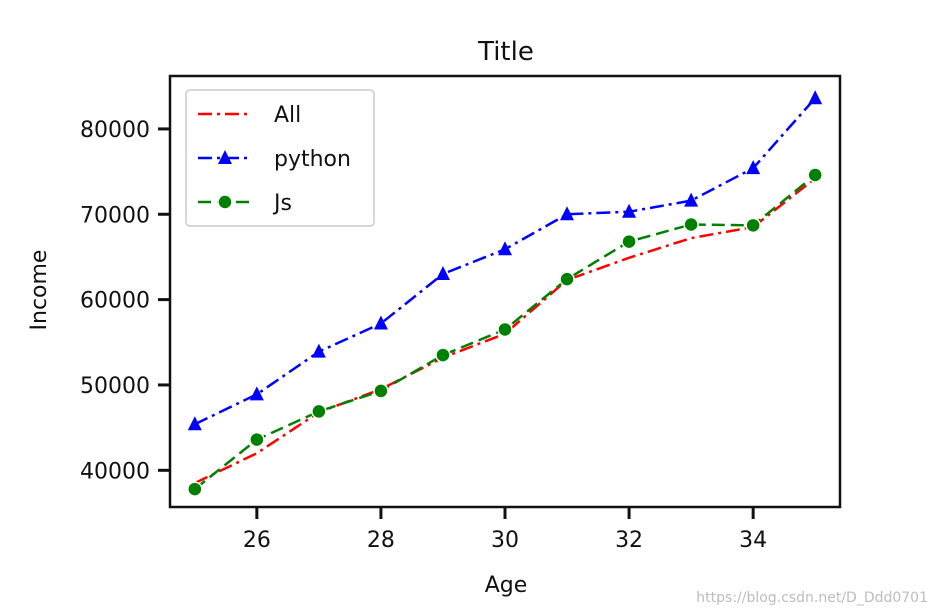 The height and width of the screenshot is (614, 942). What do you see at coordinates (115, 130) in the screenshot?
I see `y-tick-label: 80000` at bounding box center [115, 130].